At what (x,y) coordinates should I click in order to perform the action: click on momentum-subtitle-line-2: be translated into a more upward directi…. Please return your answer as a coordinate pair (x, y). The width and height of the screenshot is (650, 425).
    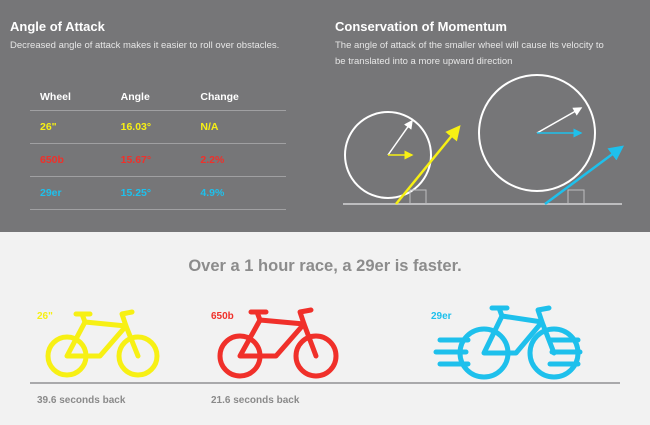
    Looking at the image, I should click on (424, 61).